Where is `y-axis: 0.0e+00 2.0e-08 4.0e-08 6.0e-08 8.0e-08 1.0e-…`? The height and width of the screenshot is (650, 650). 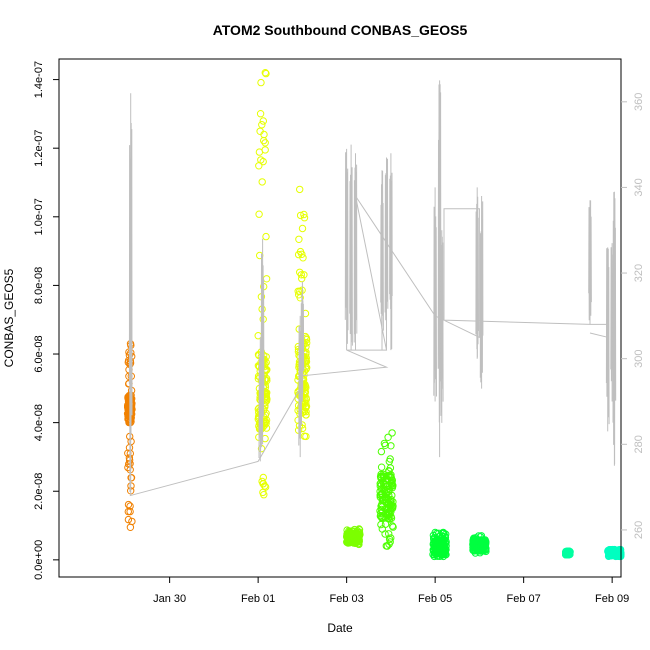
y-axis: 0.0e+00 2.0e-08 4.0e-08 6.0e-08 8.0e-08 1.0e-… is located at coordinates (46, 320).